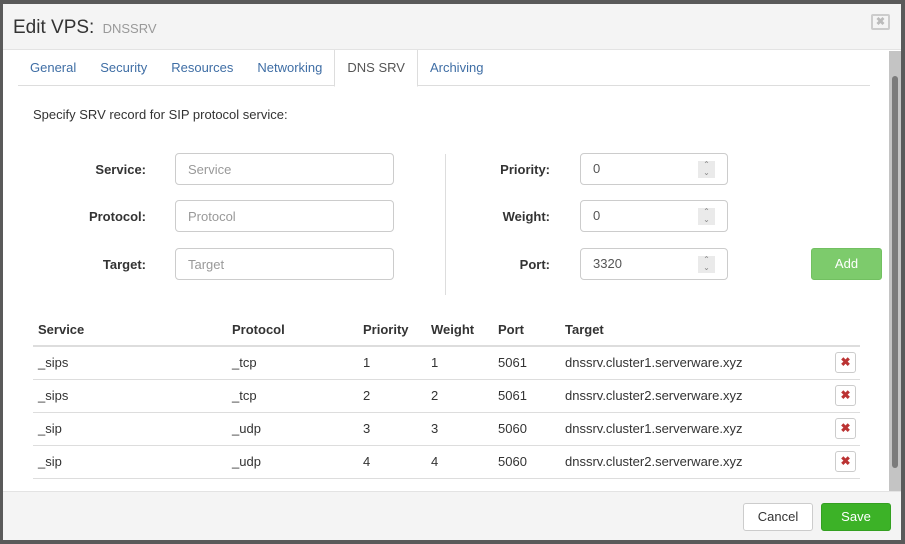 The height and width of the screenshot is (544, 905). Describe the element at coordinates (459, 363) in the screenshot. I see `cell-weight: 1` at that location.